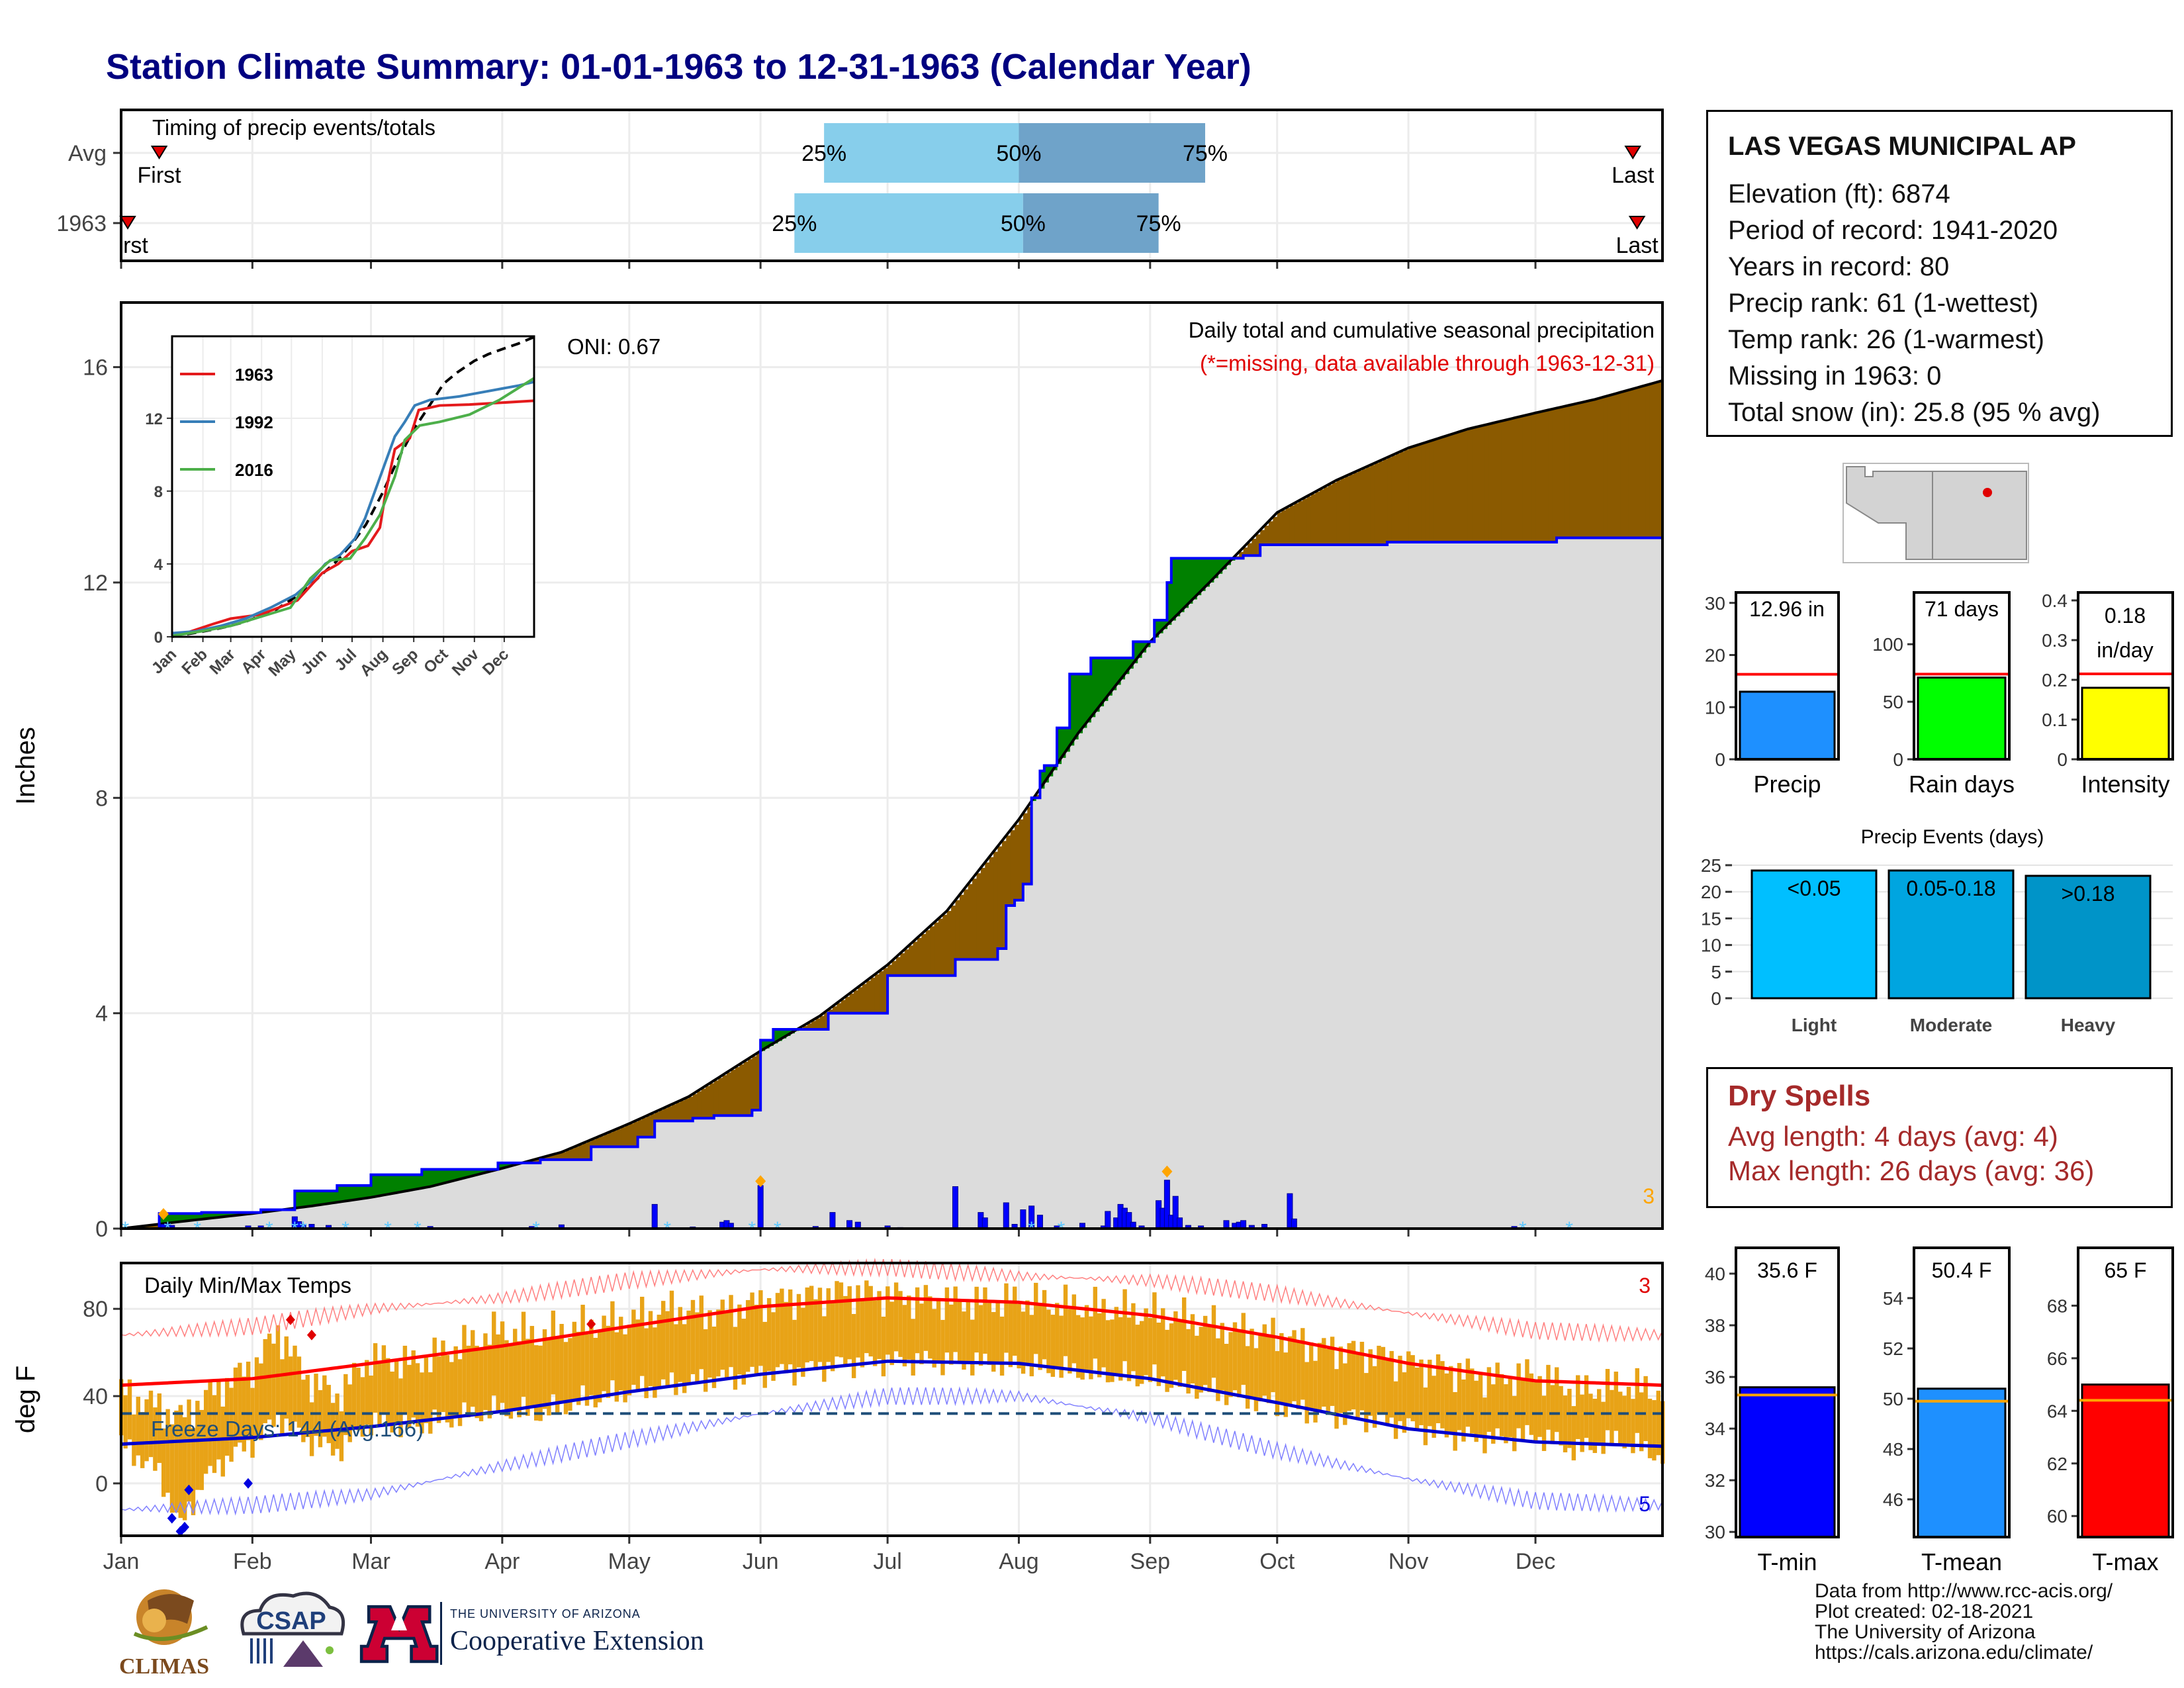  Describe the element at coordinates (2088, 1025) in the screenshot. I see `events-category-label: Heavy` at that location.